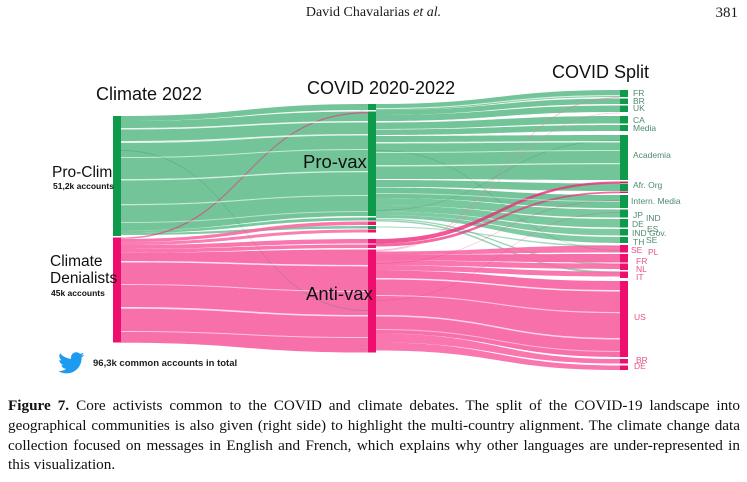 The height and width of the screenshot is (482, 747). I want to click on running-head-author: David Chavalarias, so click(357, 12).